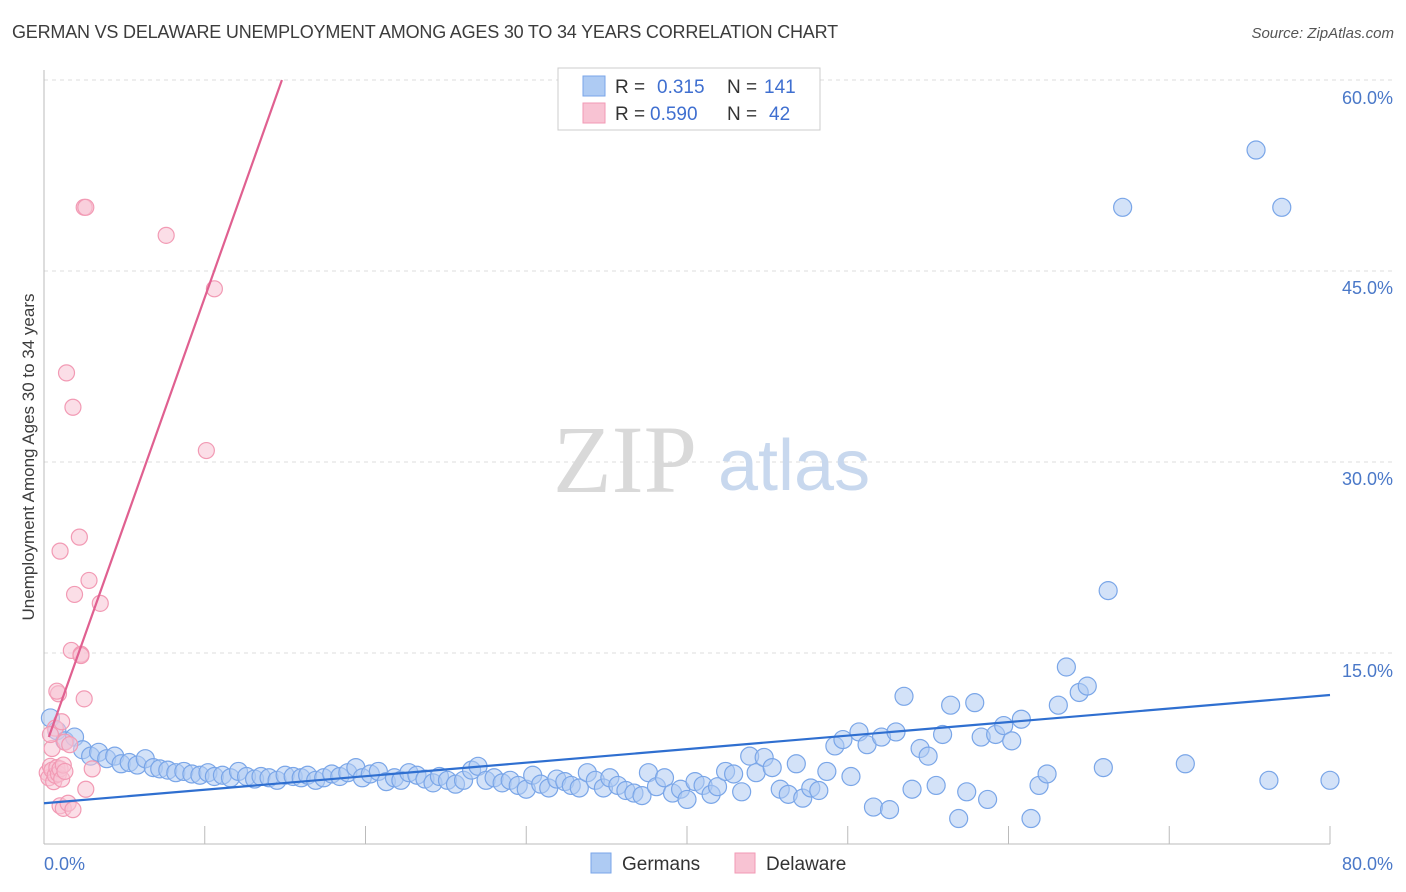 This screenshot has height=892, width=1406. What do you see at coordinates (779, 114) in the screenshot?
I see `legend-delaware-n-value: 42` at bounding box center [779, 114].